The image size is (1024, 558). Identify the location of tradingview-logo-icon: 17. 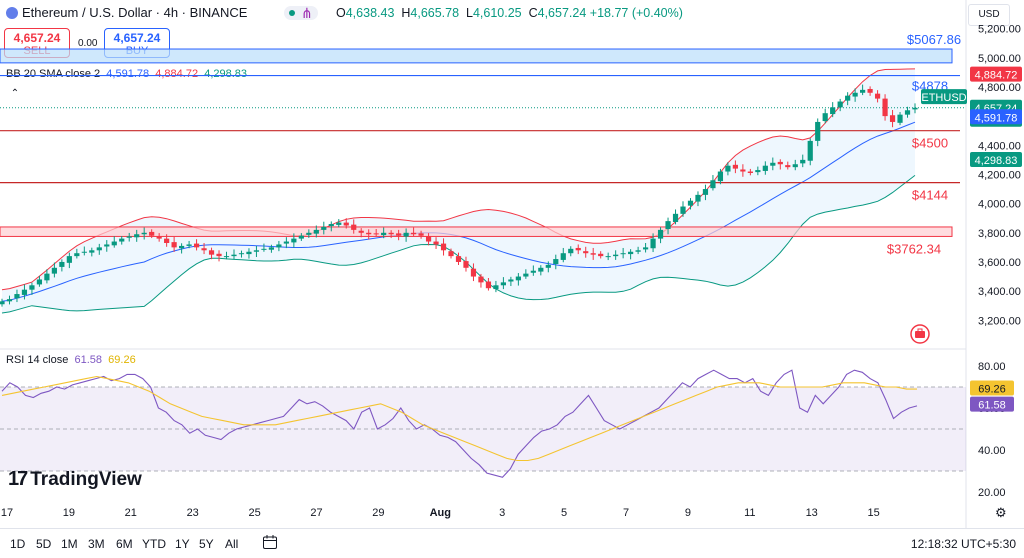
(18, 479).